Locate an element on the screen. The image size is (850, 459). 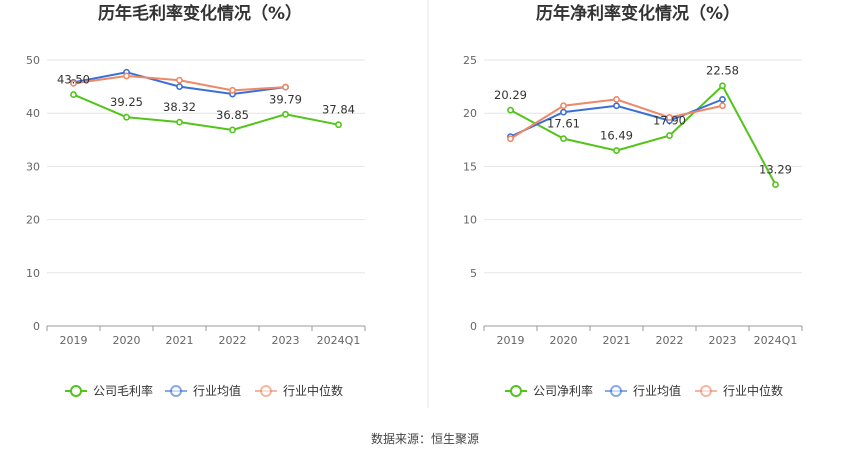
data-label: 39.79 is located at coordinates (285, 99).